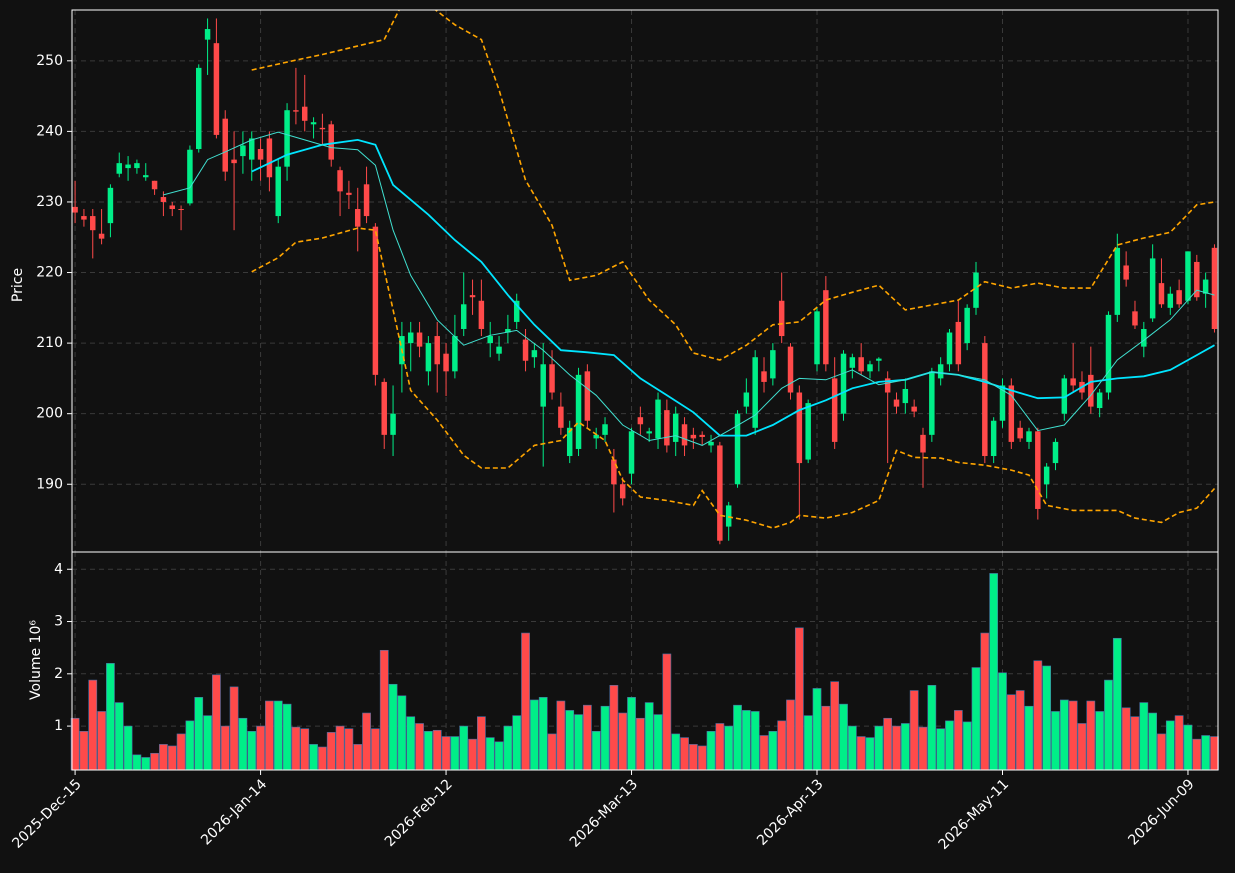 The image size is (1235, 873). What do you see at coordinates (49, 343) in the screenshot?
I see `price-tick-label: 210` at bounding box center [49, 343].